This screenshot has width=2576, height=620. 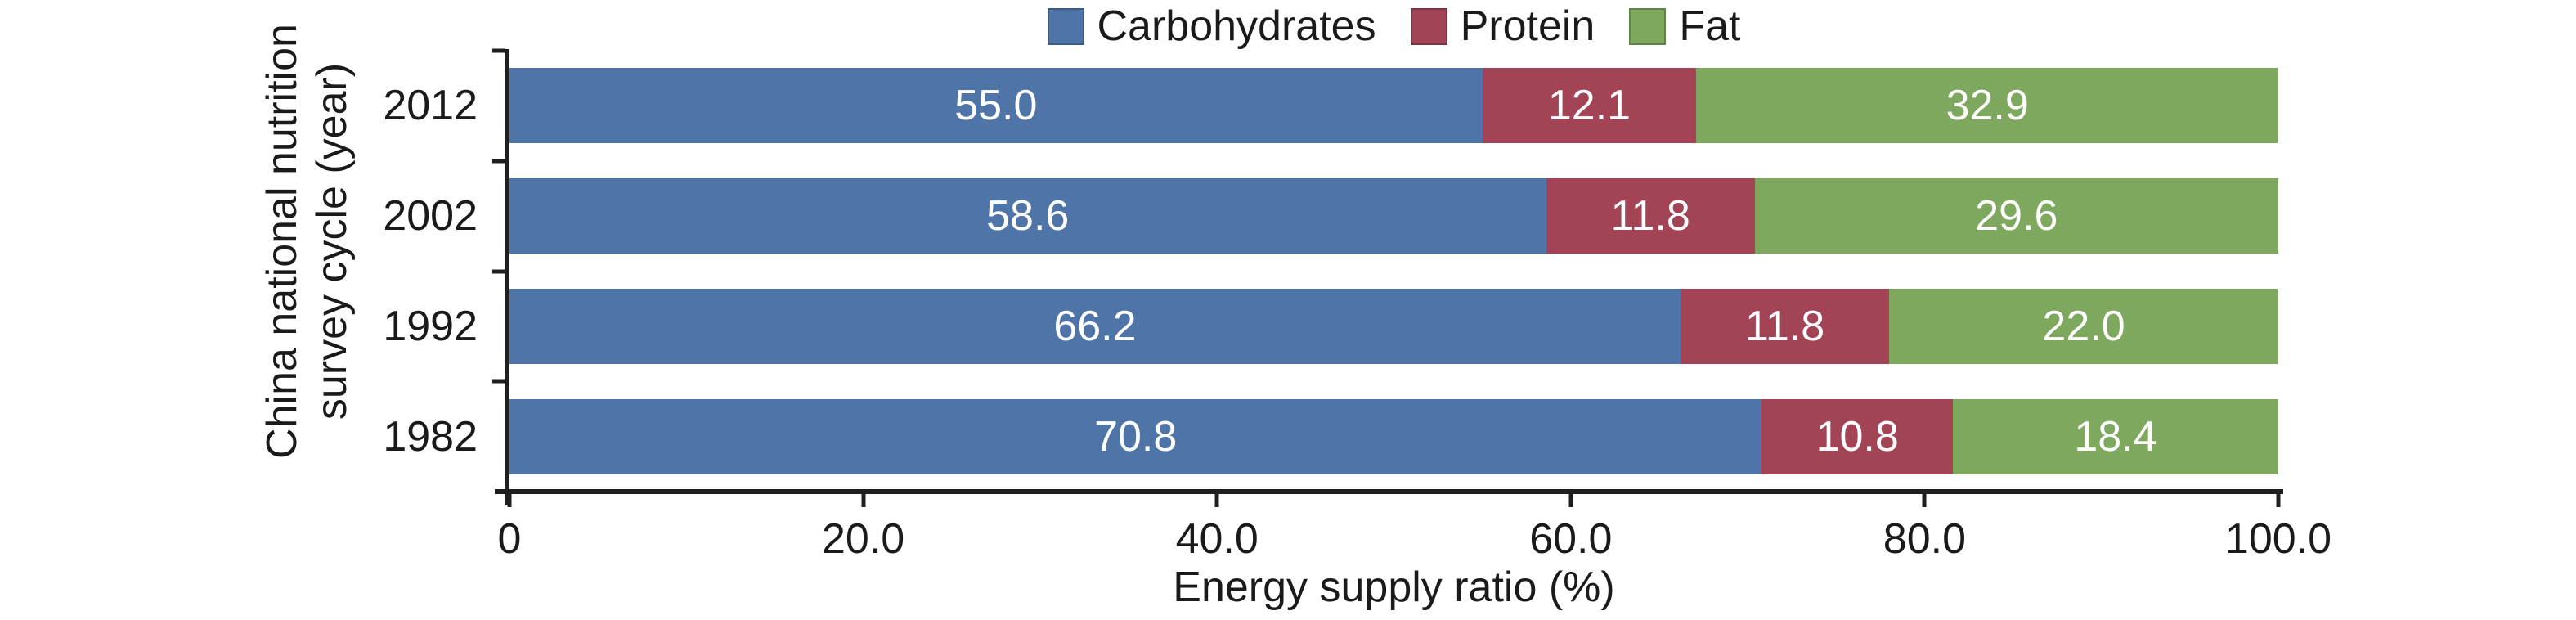 I want to click on bar-row-1982: 70.8 10.8 18.4, so click(x=1393, y=437).